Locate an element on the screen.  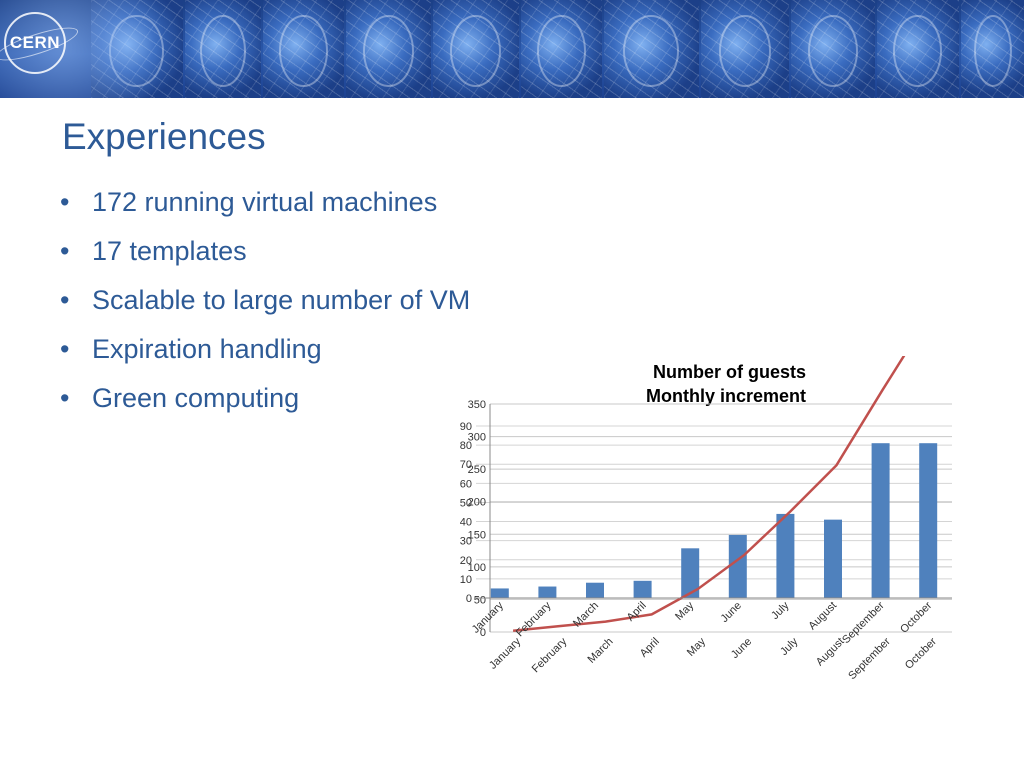
bar-x-tick-label: March is located at coordinates (586, 615).